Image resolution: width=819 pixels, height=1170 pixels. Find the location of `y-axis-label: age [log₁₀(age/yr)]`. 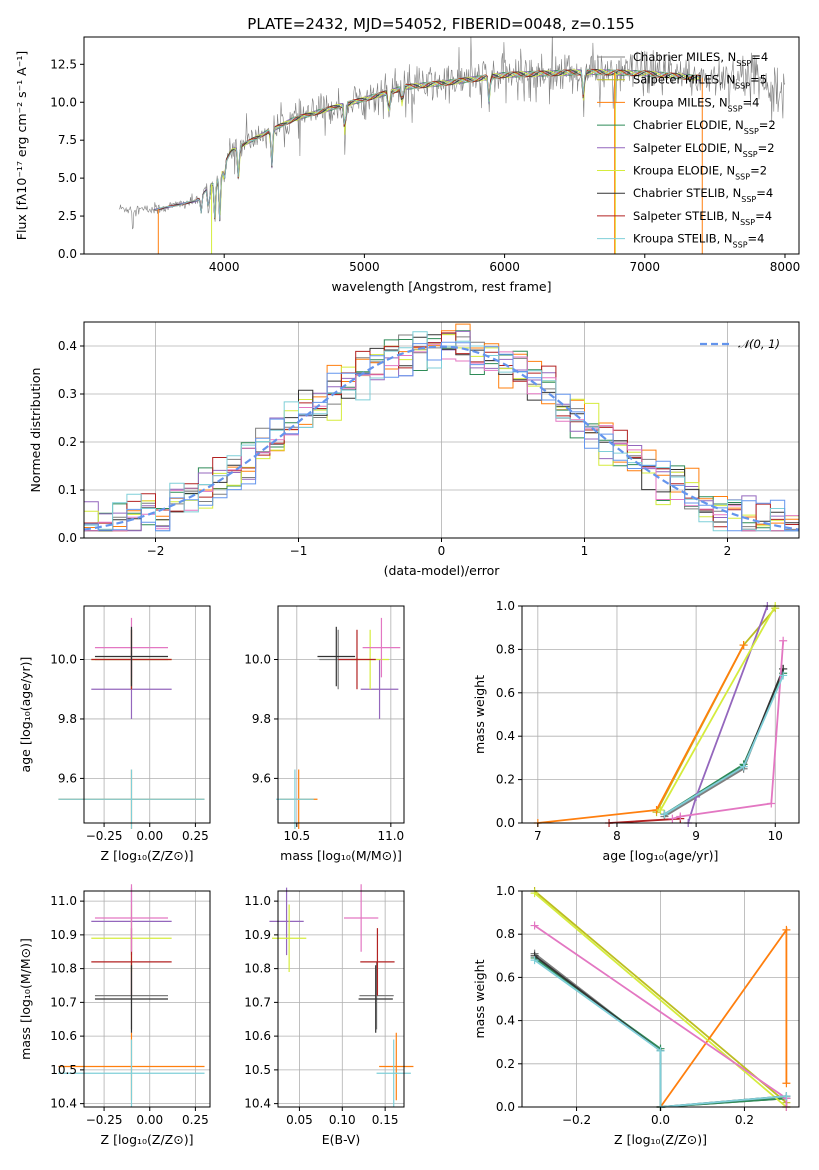

y-axis-label: age [log₁₀(age/yr)] is located at coordinates (25, 715).